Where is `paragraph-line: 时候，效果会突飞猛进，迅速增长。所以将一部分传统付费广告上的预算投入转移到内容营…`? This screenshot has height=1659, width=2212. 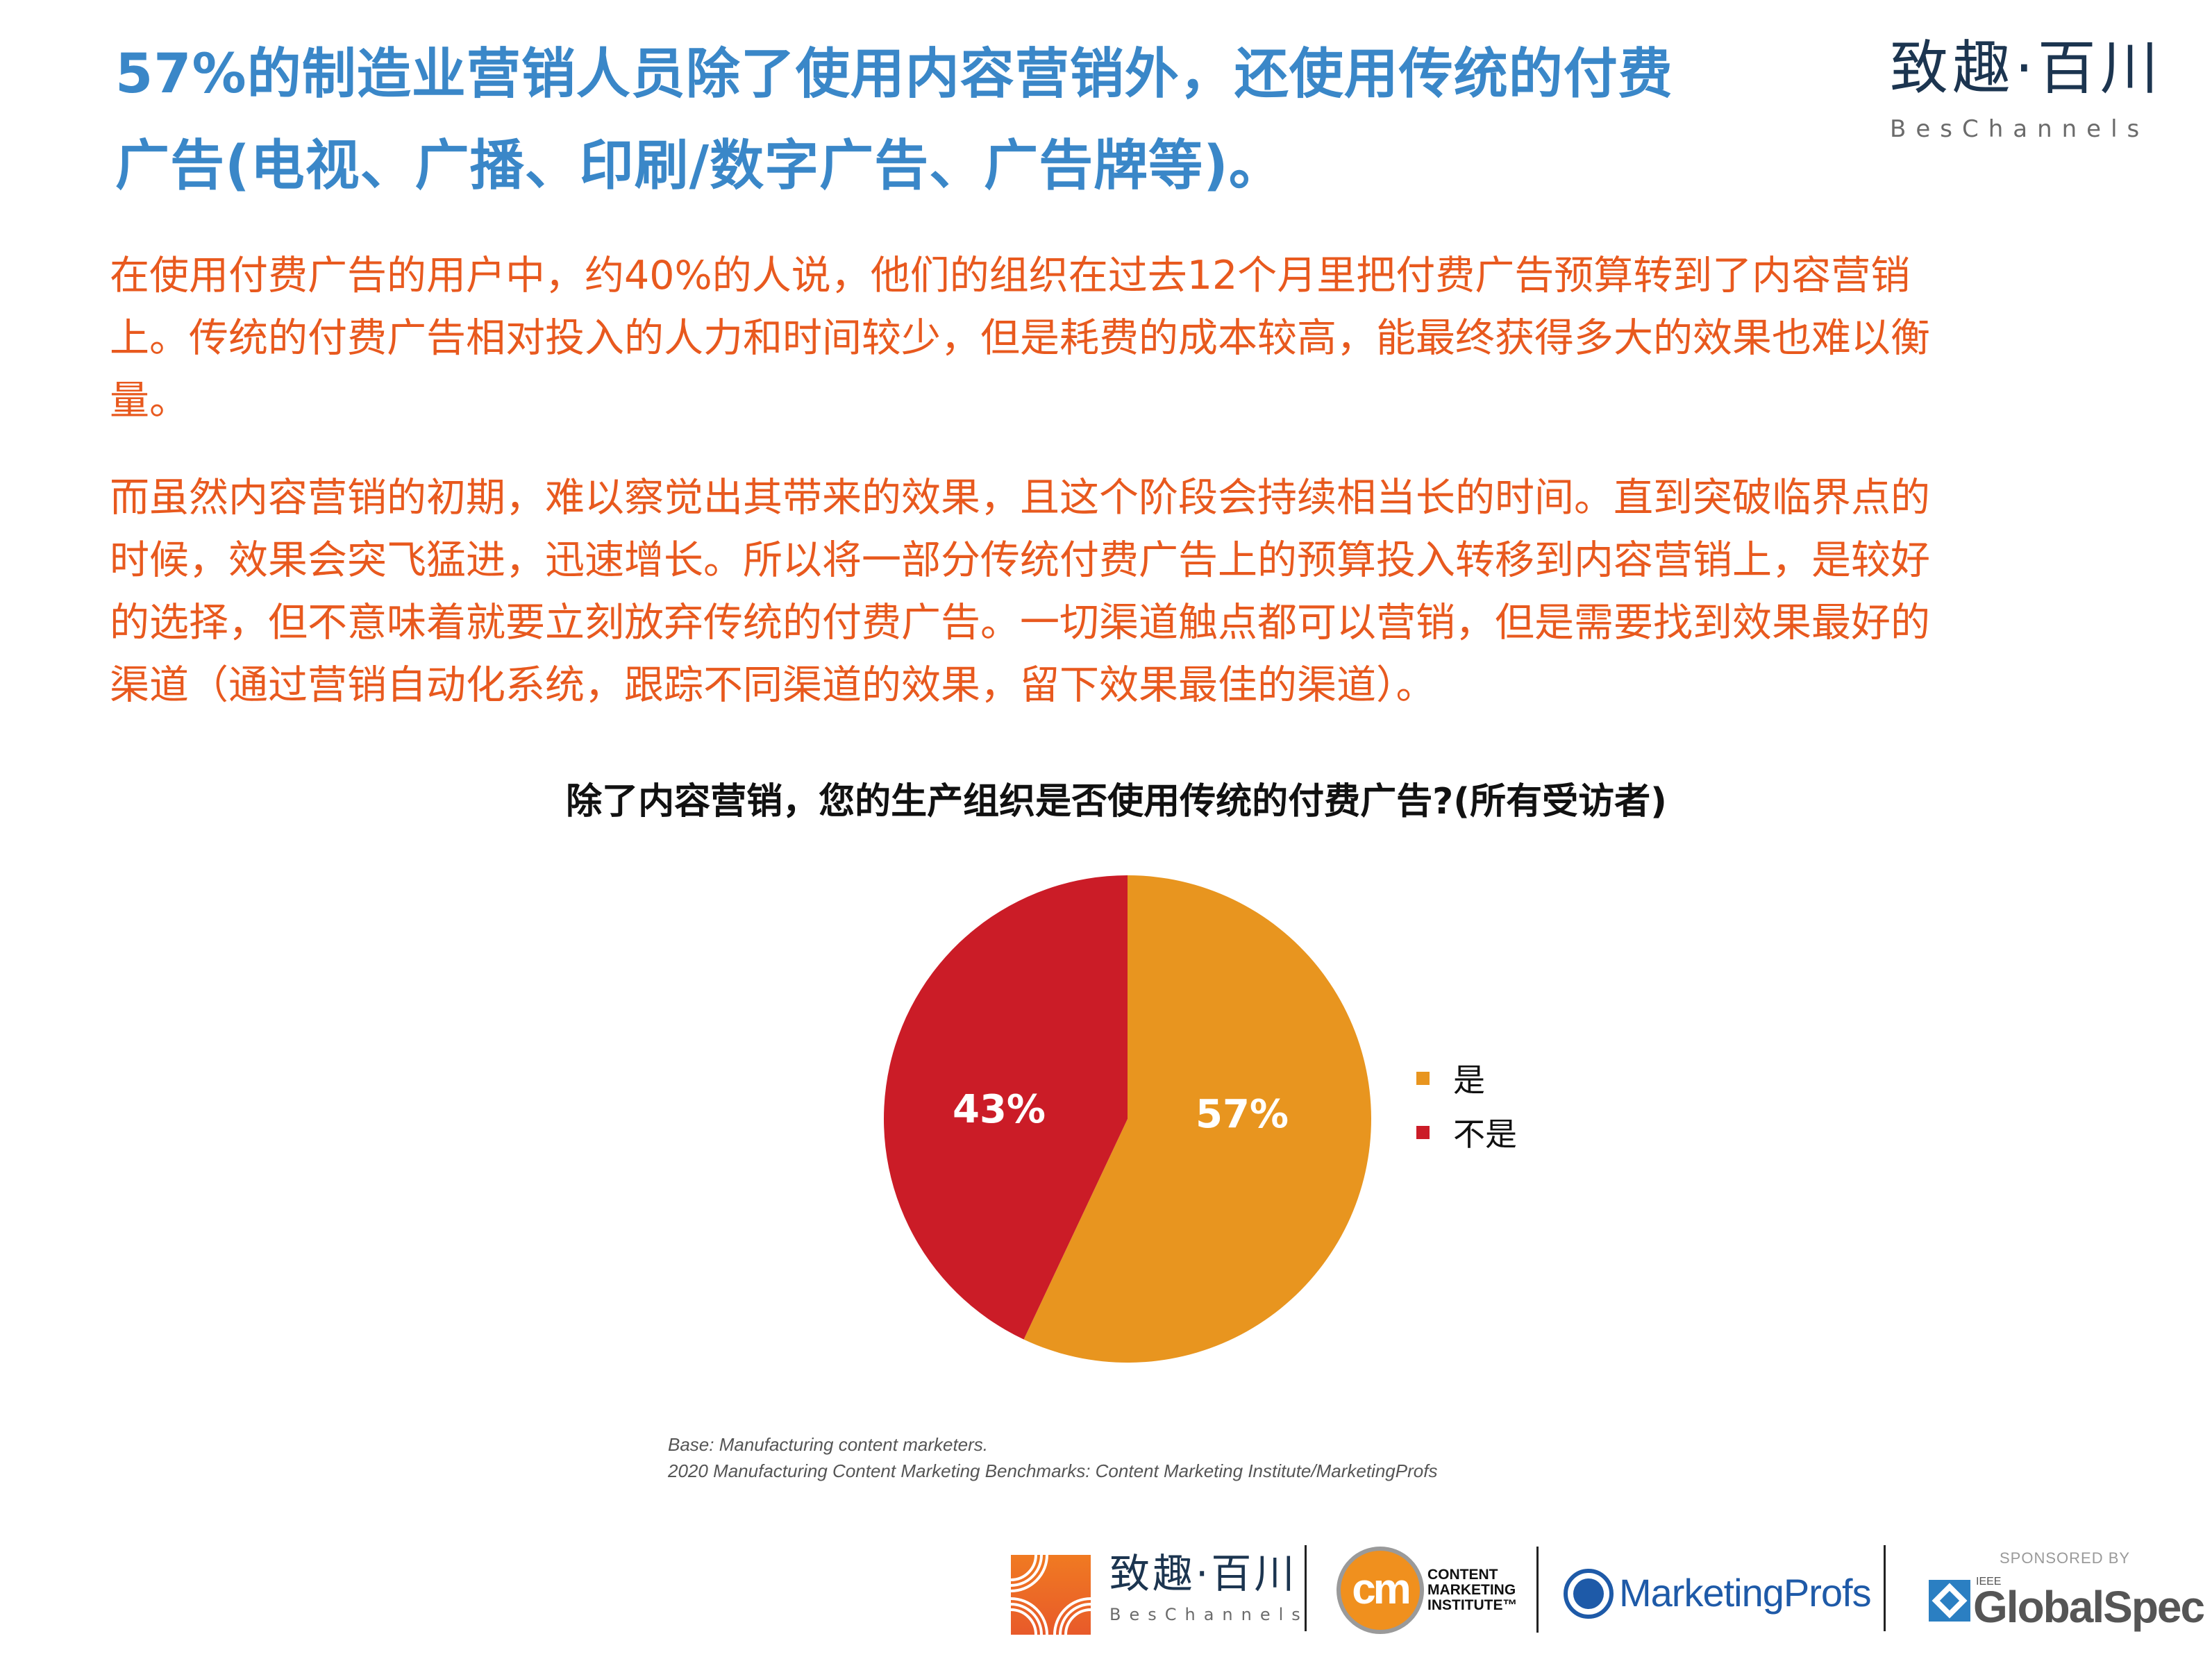 paragraph-line: 时候，效果会突飞猛进，迅速增长。所以将一部分传统付费广告上的预算投入转移到内容营… is located at coordinates (1020, 560).